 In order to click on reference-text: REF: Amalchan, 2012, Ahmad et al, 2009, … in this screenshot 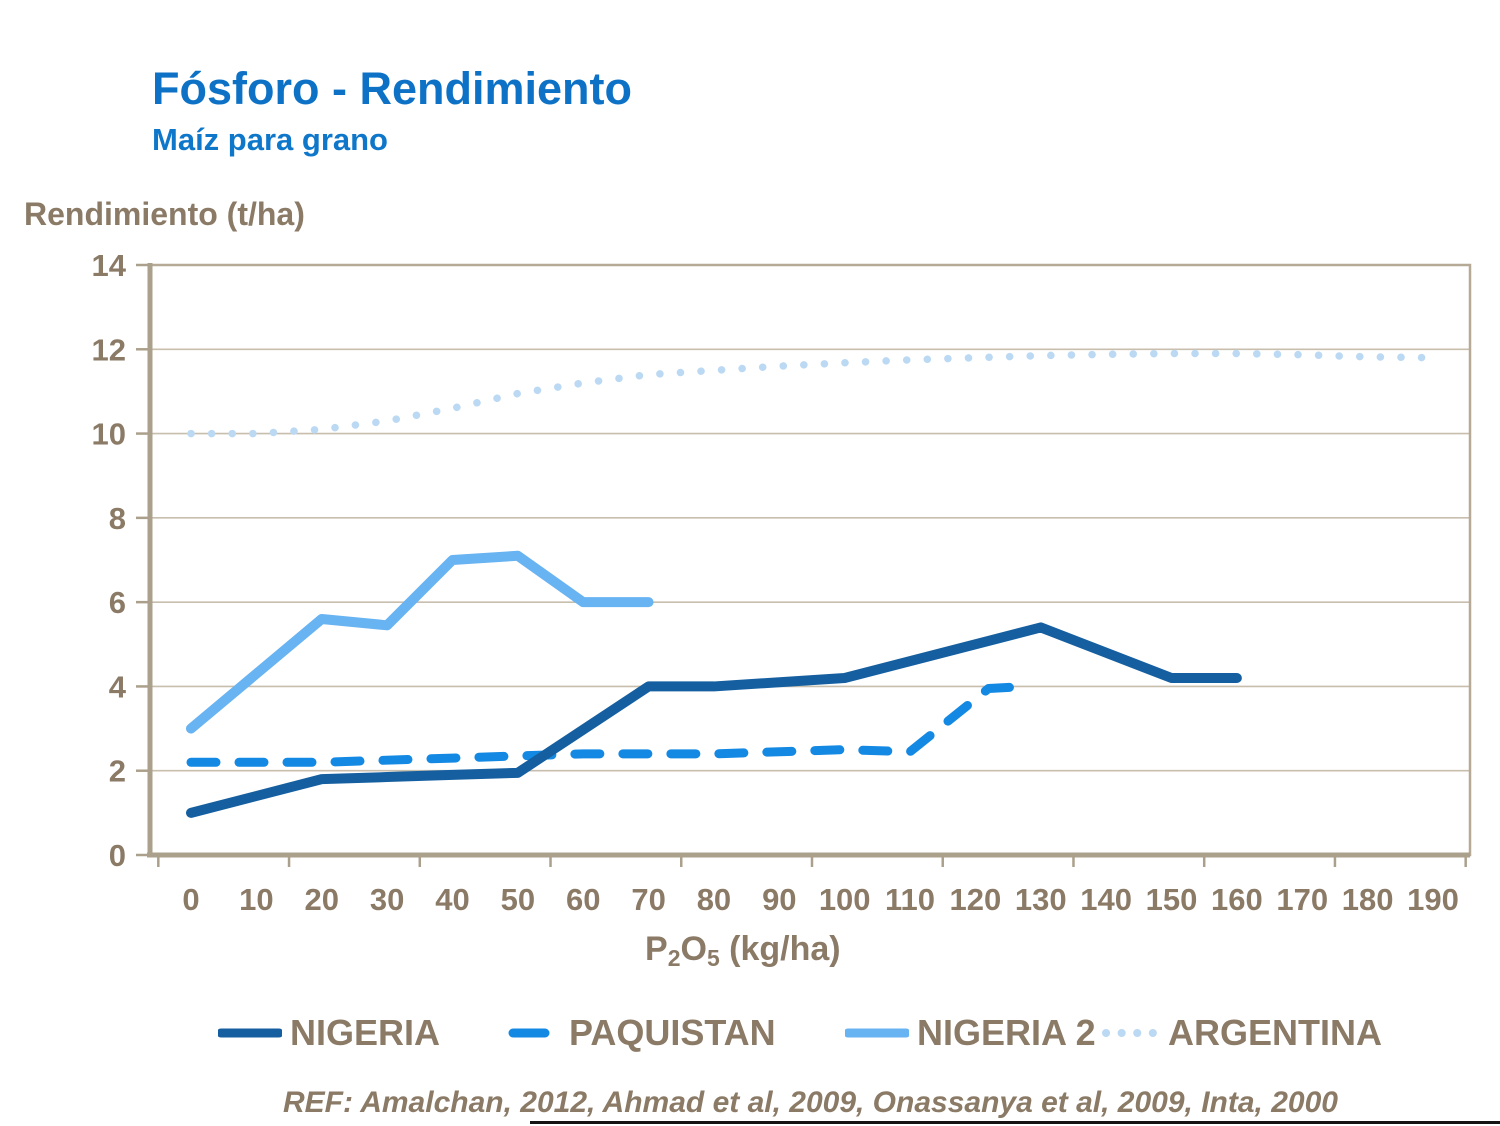, I will do `click(810, 1102)`.